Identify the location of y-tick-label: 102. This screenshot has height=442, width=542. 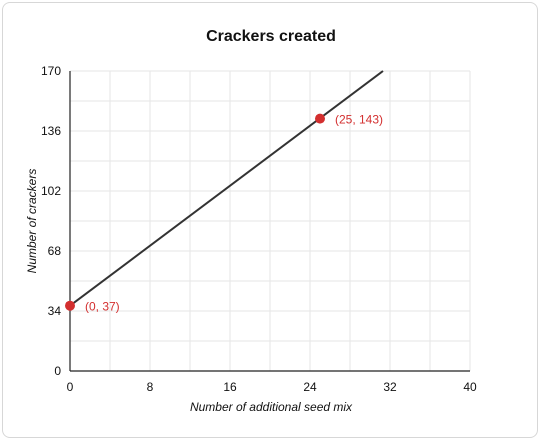
(51, 191).